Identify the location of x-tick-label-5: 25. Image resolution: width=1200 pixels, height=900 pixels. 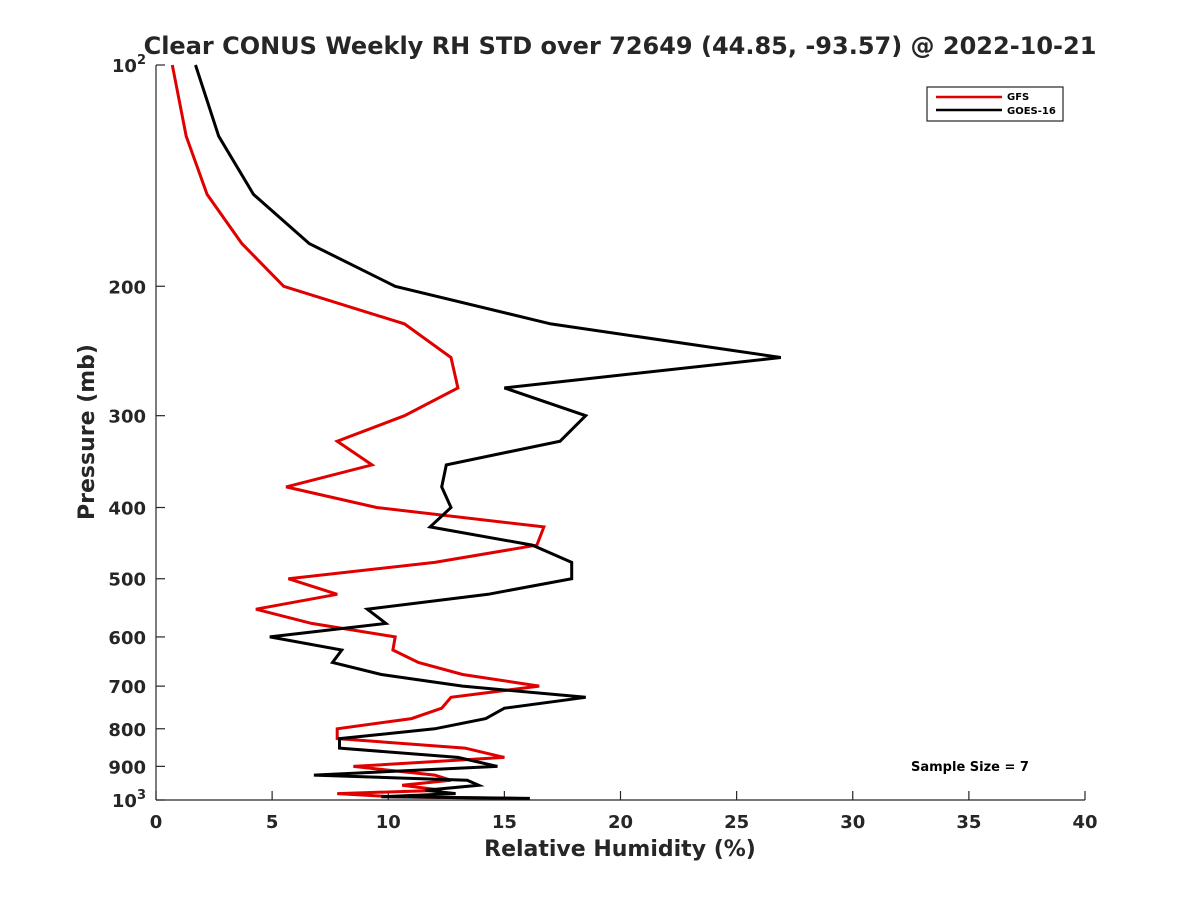
(736, 822).